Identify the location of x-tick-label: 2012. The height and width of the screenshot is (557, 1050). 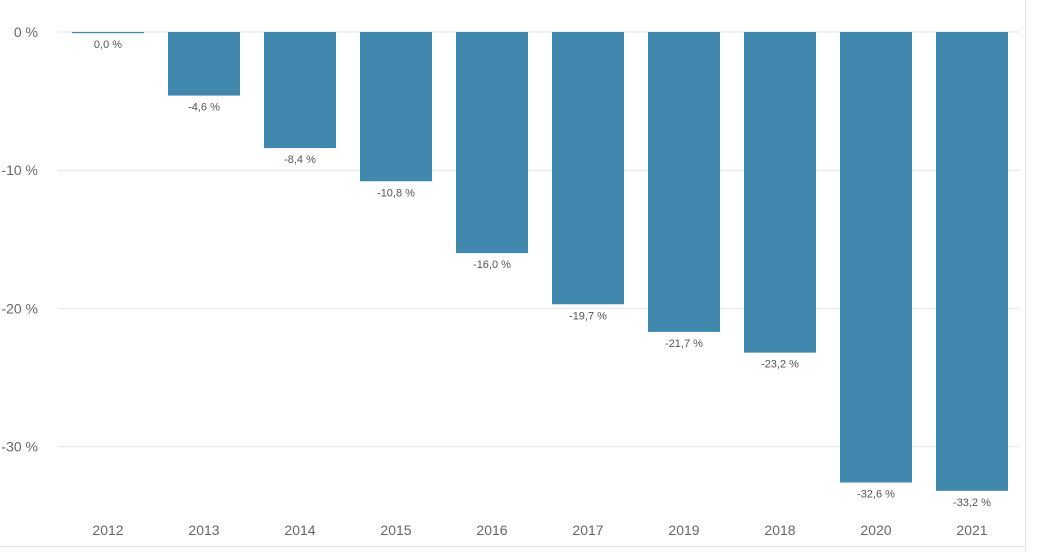
(107, 530).